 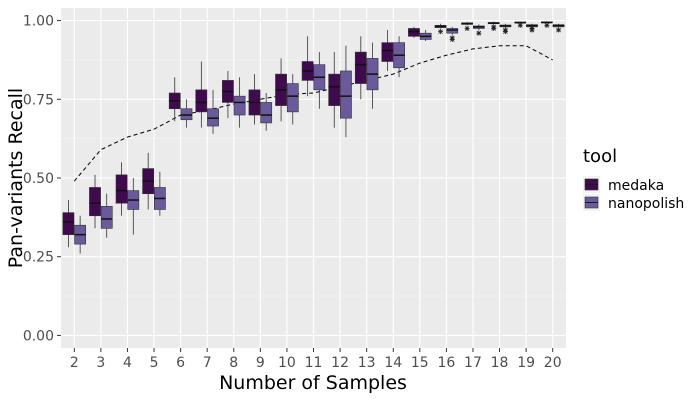 I want to click on y-tick-label: 0.25, so click(x=38, y=258).